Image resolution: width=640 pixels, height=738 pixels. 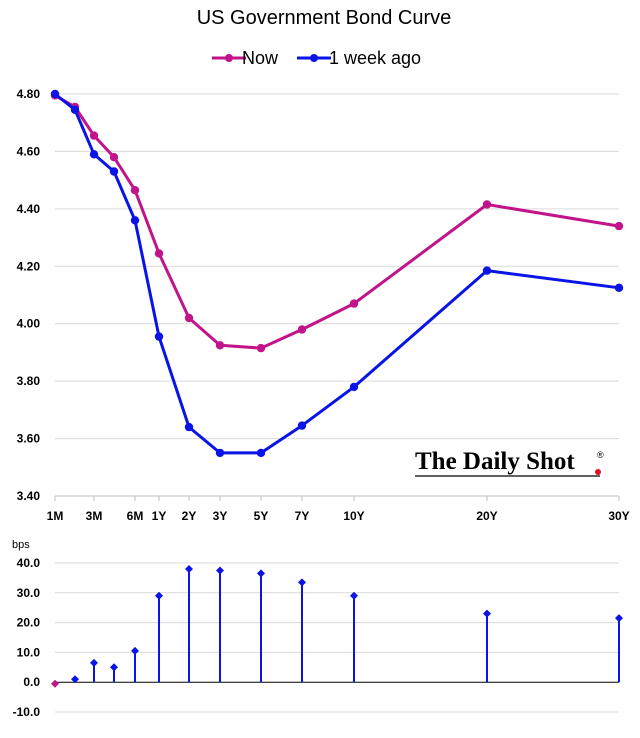 What do you see at coordinates (600, 455) in the screenshot?
I see `brand-mark: ®` at bounding box center [600, 455].